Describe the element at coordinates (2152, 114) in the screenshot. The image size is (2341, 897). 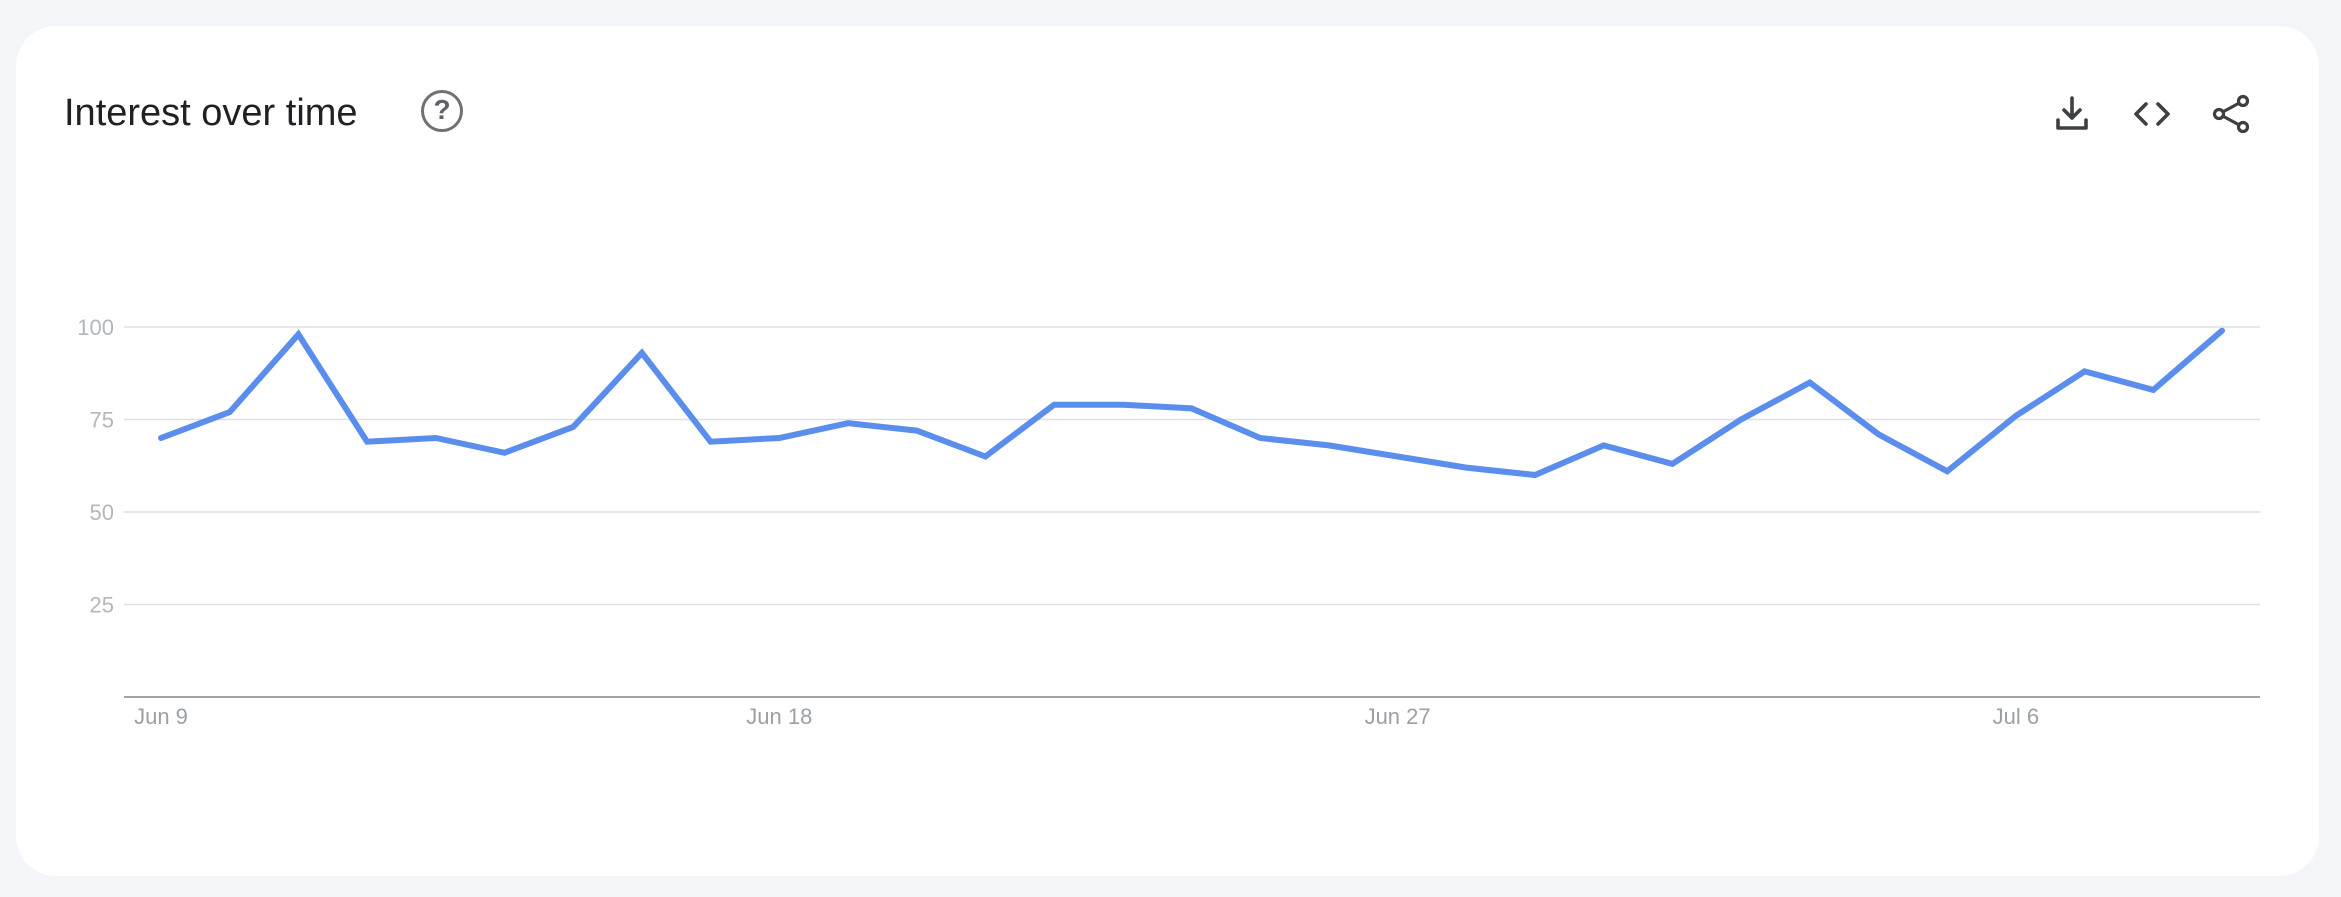
I see `embed-code-icon` at that location.